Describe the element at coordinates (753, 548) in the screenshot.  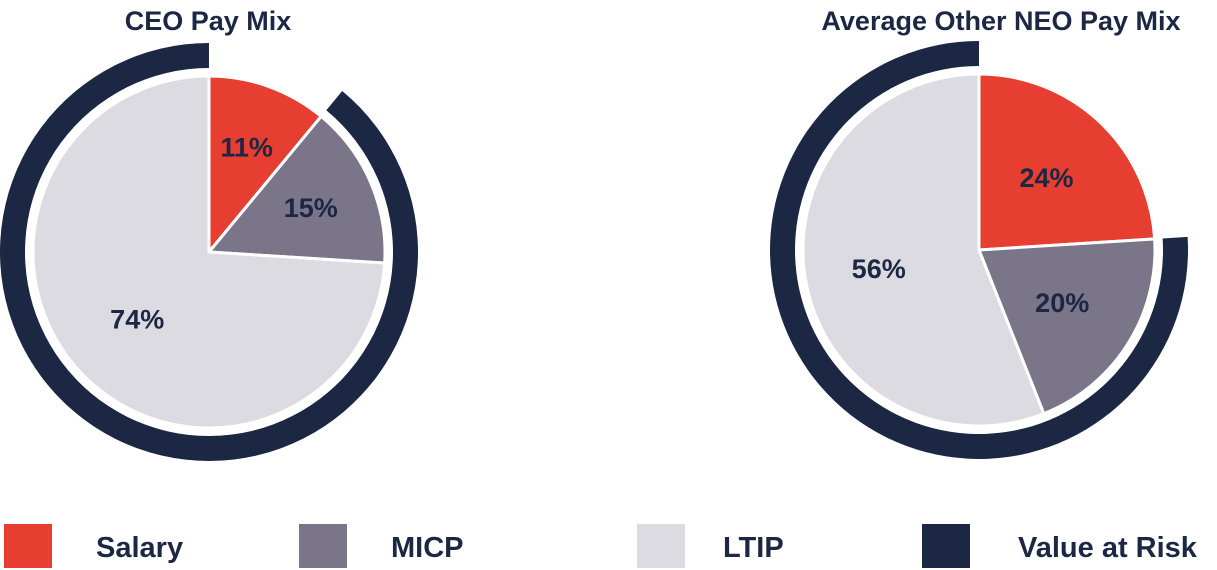
I see `legend-label-ltip: LTIP` at that location.